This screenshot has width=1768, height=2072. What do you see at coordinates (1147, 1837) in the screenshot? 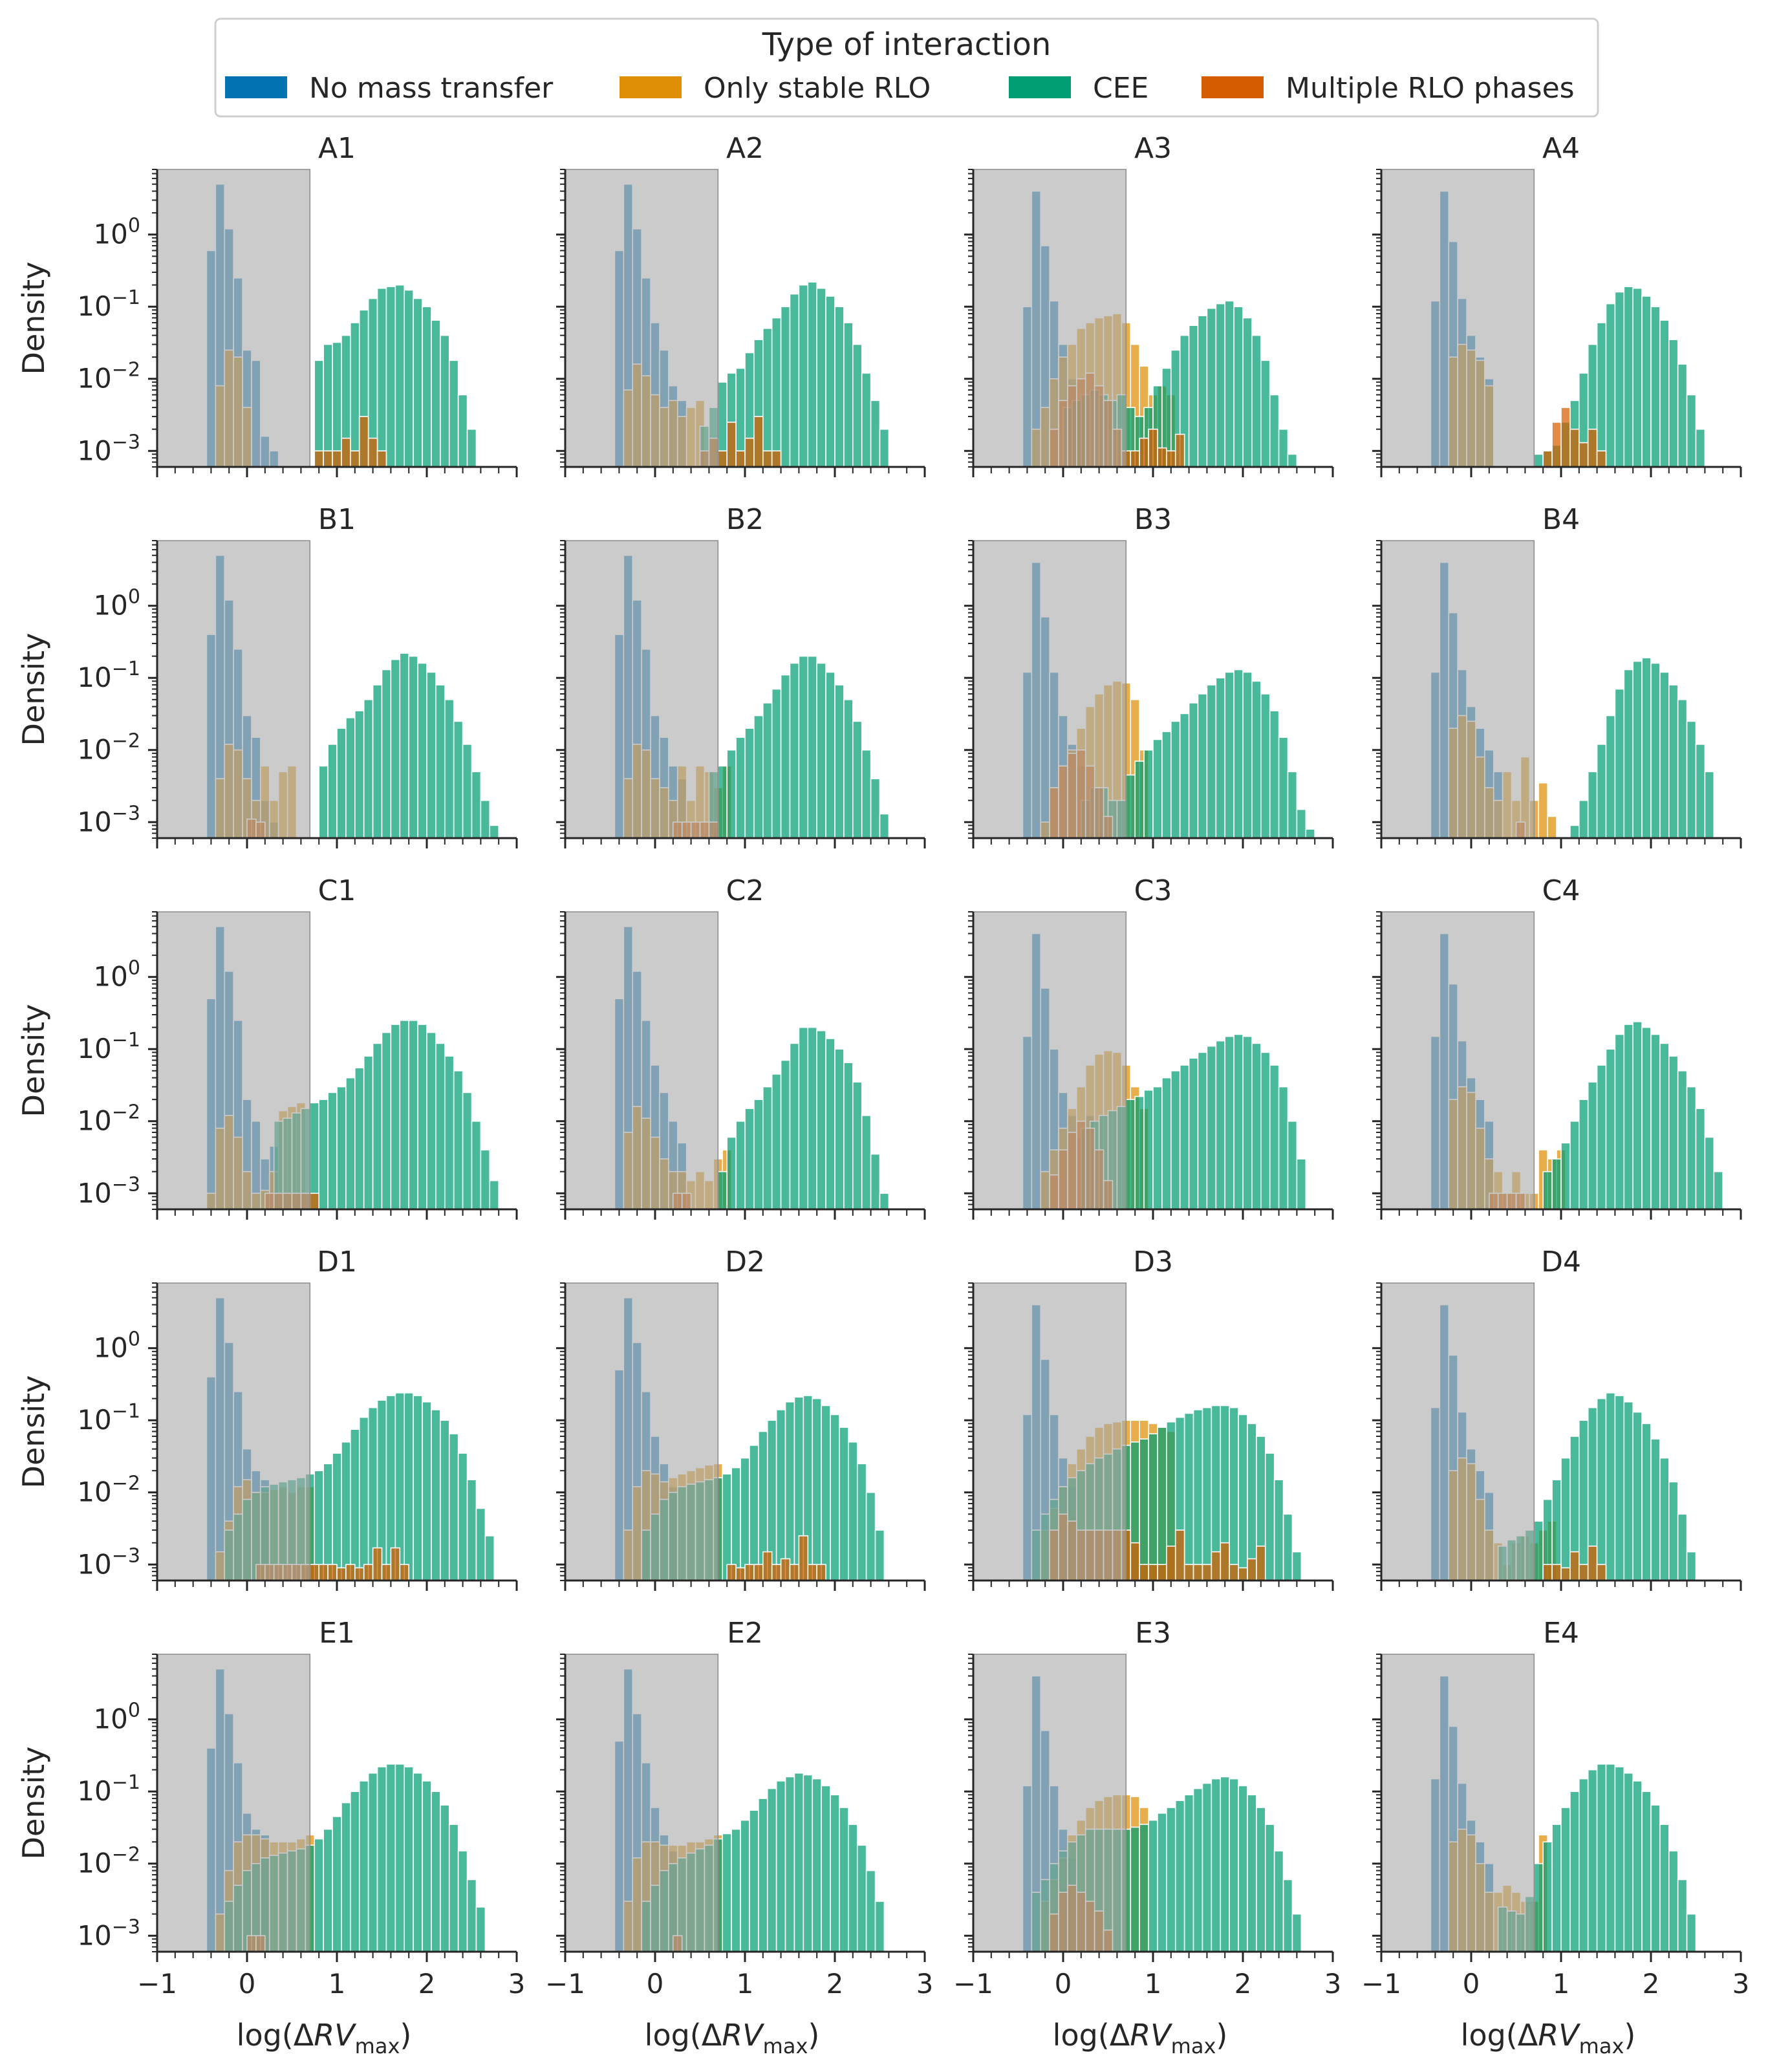
I see `panel-e3: E3 −1 0 1 2 3 log(ΔRVmax)` at bounding box center [1147, 1837].